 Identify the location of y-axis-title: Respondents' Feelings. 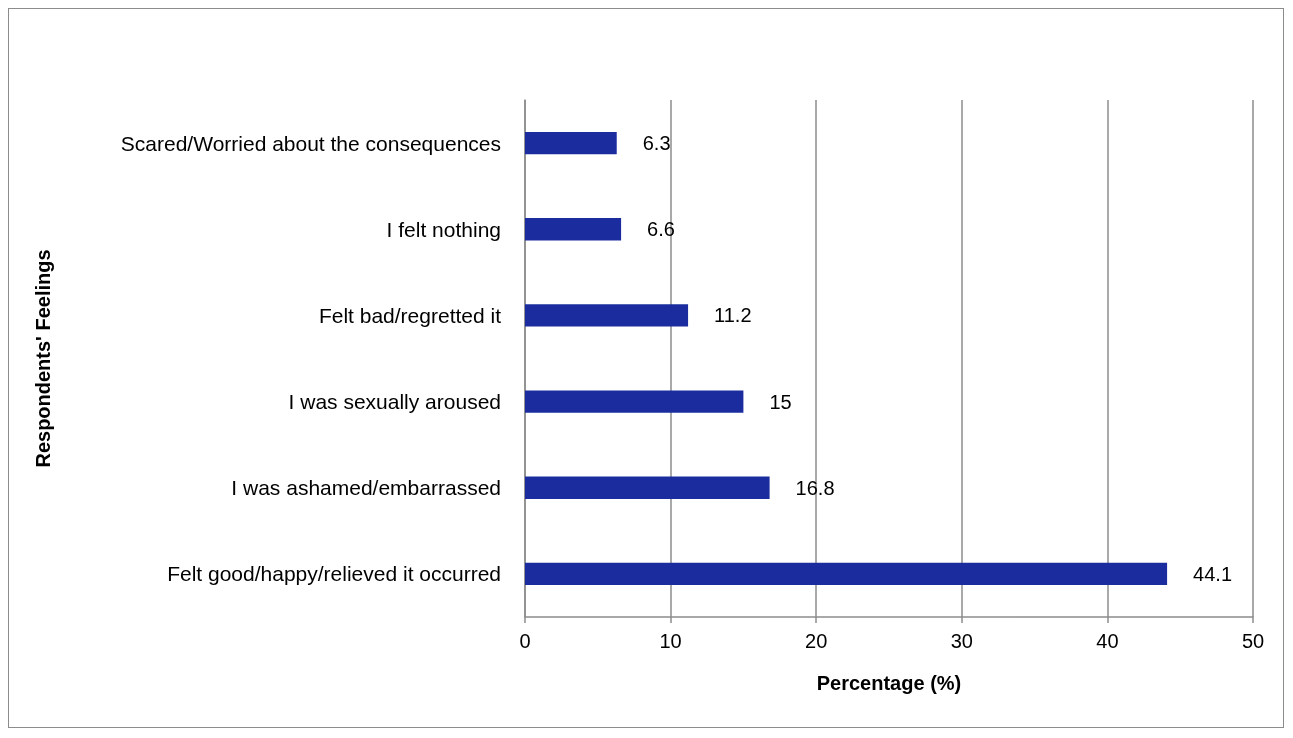
(43, 358).